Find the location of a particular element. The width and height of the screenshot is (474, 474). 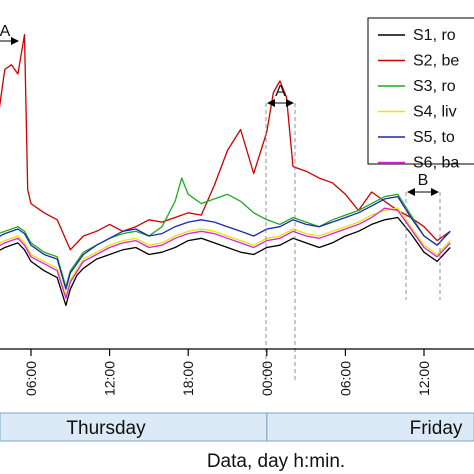

legend-box is located at coordinates (420, 91).